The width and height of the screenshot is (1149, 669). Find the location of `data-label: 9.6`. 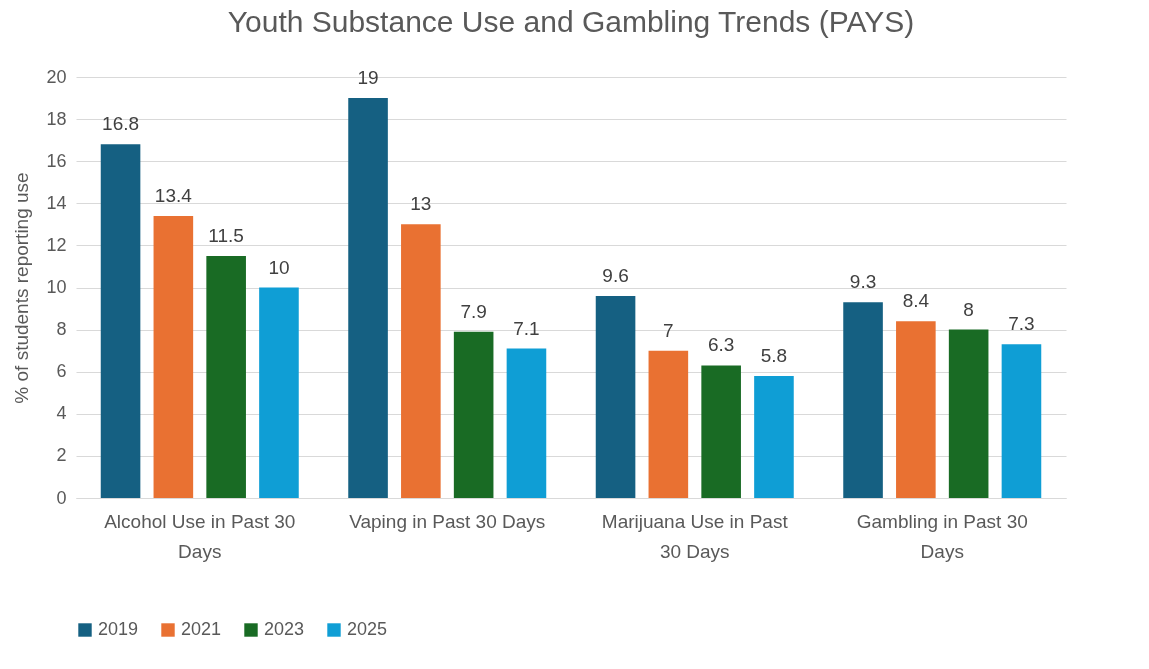

data-label: 9.6 is located at coordinates (615, 275).